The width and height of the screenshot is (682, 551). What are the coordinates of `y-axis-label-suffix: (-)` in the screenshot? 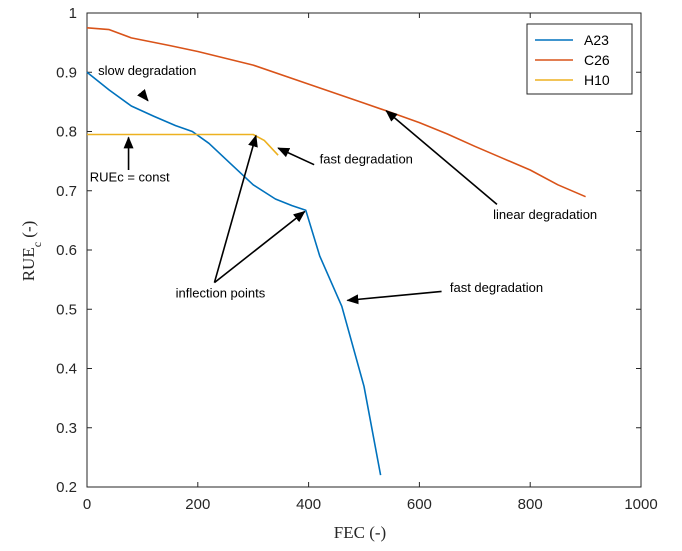 It's located at (28, 231).